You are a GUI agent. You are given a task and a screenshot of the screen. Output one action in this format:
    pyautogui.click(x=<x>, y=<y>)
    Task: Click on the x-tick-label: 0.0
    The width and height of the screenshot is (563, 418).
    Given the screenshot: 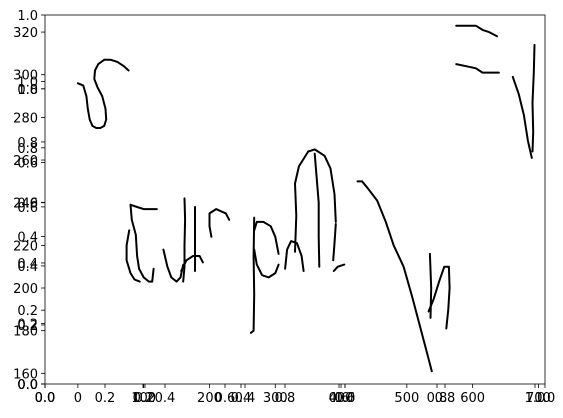 What is the action you would take?
    pyautogui.click(x=45, y=398)
    